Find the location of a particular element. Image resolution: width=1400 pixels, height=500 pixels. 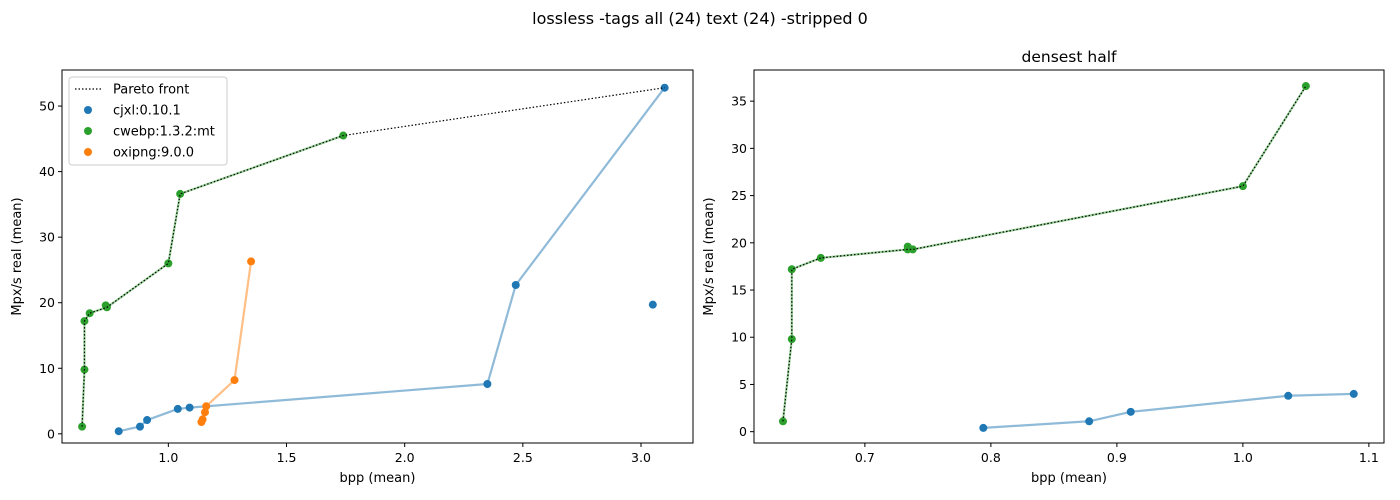

series-line-cjxl is located at coordinates (1168, 410).